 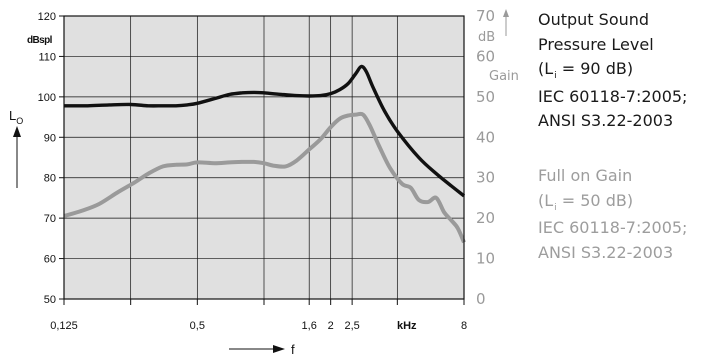 What do you see at coordinates (331, 326) in the screenshot?
I see `x-tick-label: 2` at bounding box center [331, 326].